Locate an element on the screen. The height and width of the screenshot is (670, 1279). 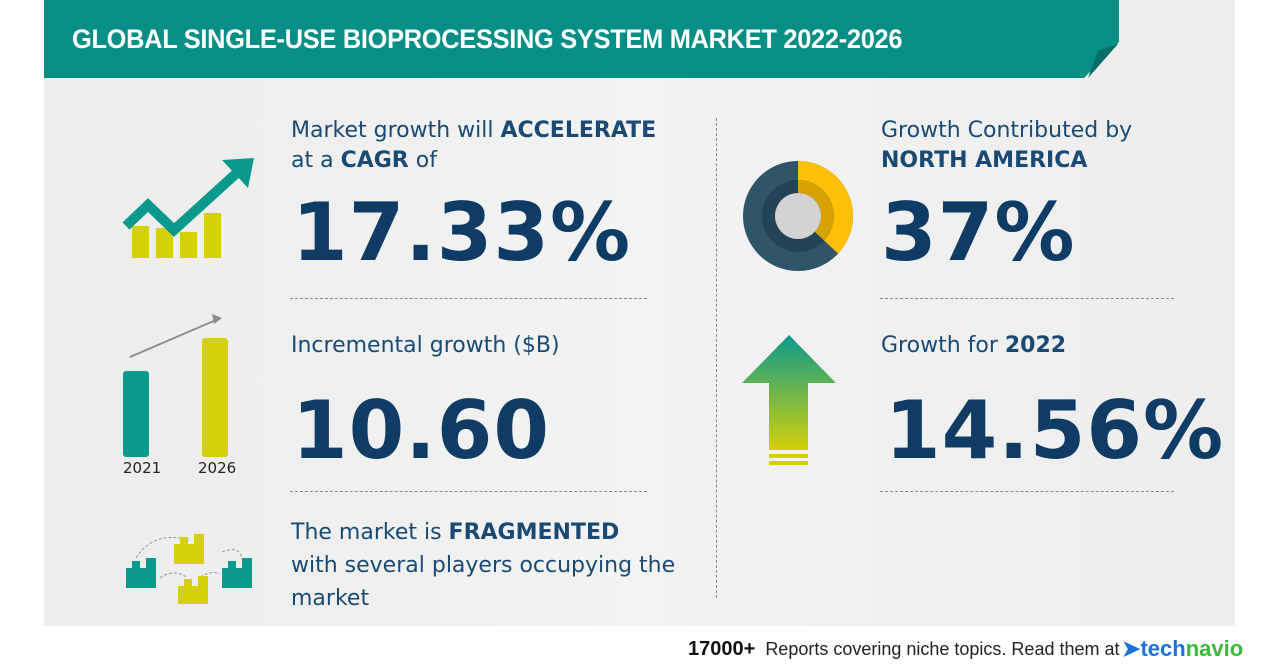
incremental-value: 10.60 is located at coordinates (421, 430).